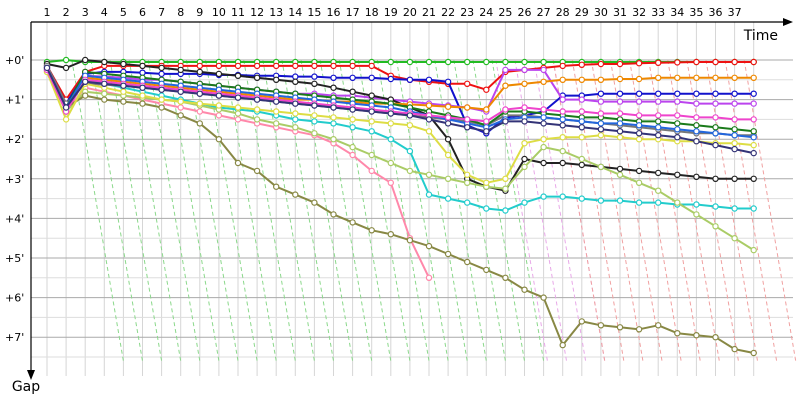  What do you see at coordinates (582, 12) in the screenshot?
I see `x-tick-label: 29` at bounding box center [582, 12].